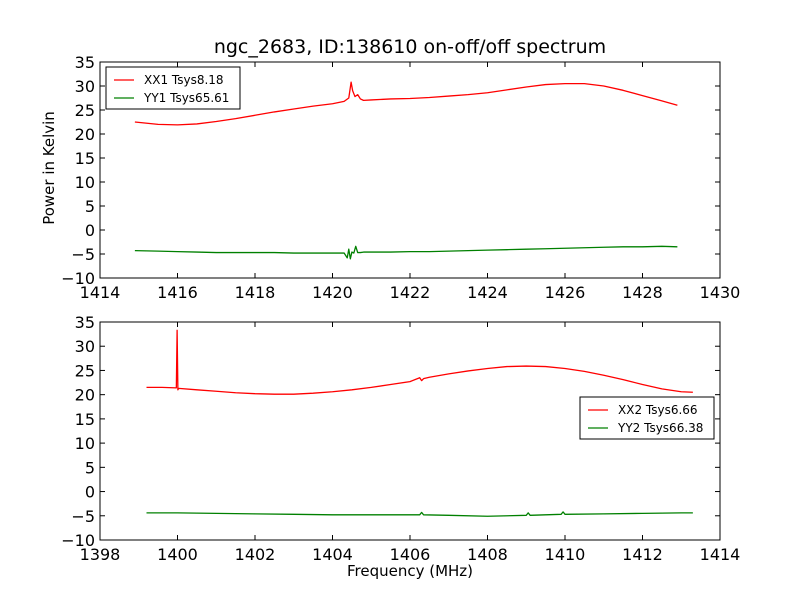 This screenshot has width=800, height=600. What do you see at coordinates (642, 554) in the screenshot?
I see `x-tick-label: 1412` at bounding box center [642, 554].